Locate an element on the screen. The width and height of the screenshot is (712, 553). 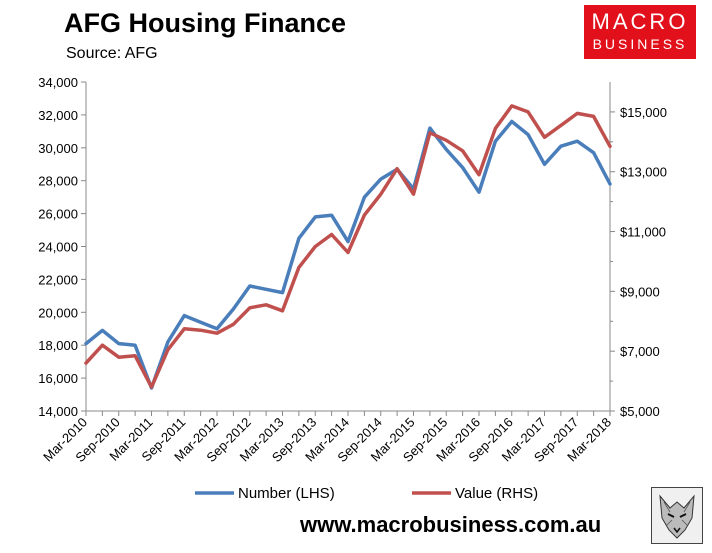
y-right-tick-label: $7,000 is located at coordinates (640, 351).